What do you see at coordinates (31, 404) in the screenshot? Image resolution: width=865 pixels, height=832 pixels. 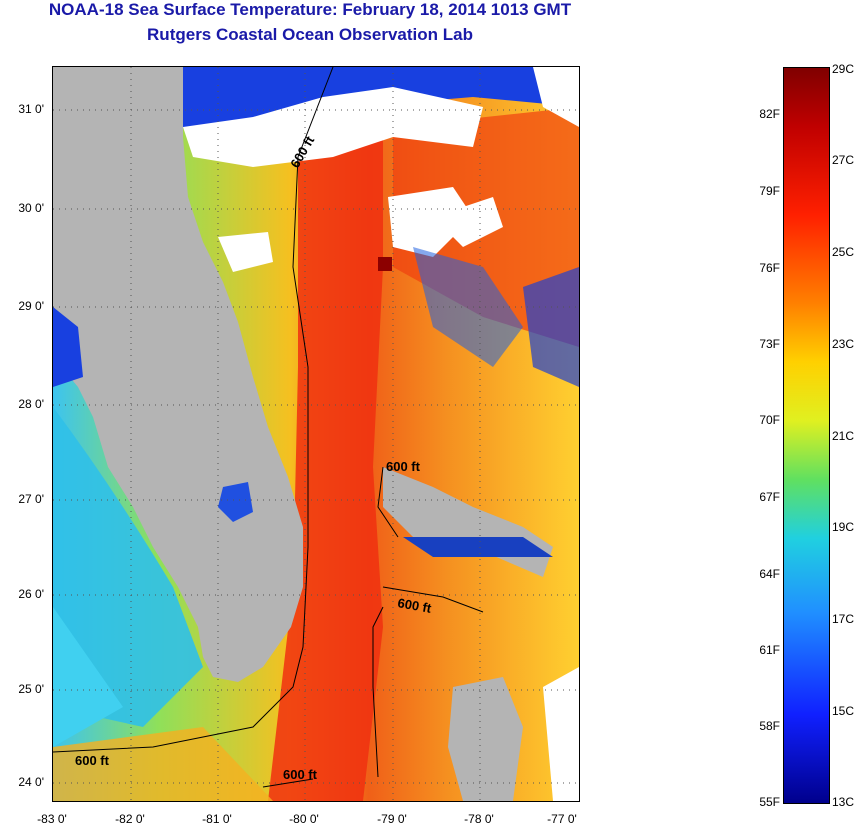 I see `lat-tick-label: 28 0'` at bounding box center [31, 404].